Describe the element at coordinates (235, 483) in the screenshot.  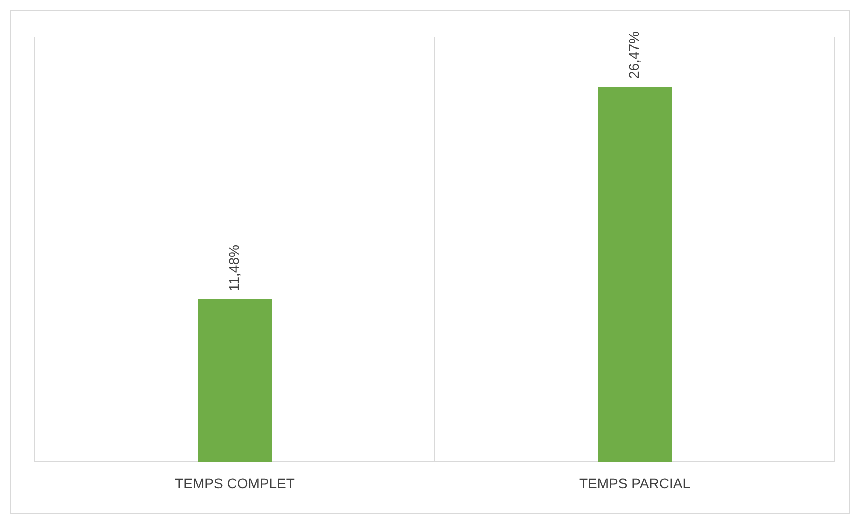
I see `x-tick-label: TEMPS COMPLET` at that location.